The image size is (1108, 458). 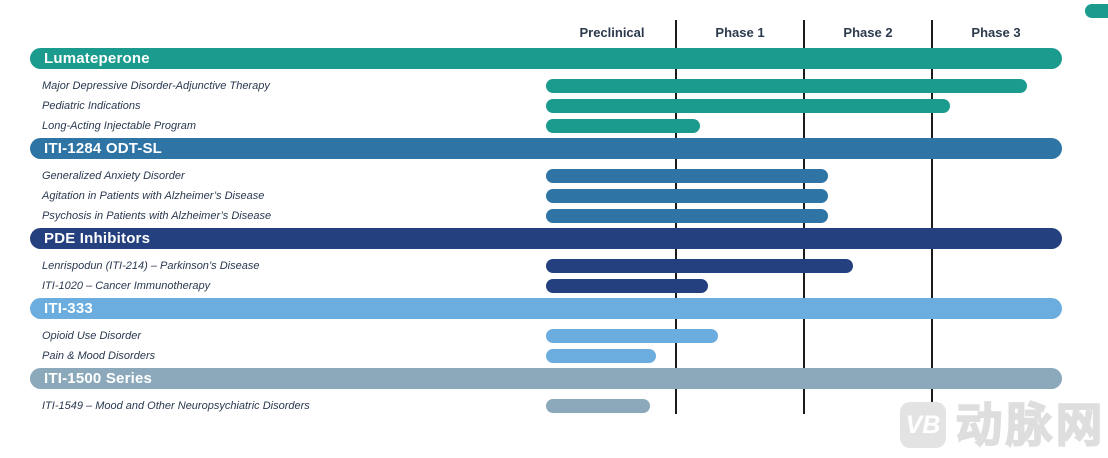 I want to click on program-row: Generalized Anxiety Disorder, so click(x=554, y=176).